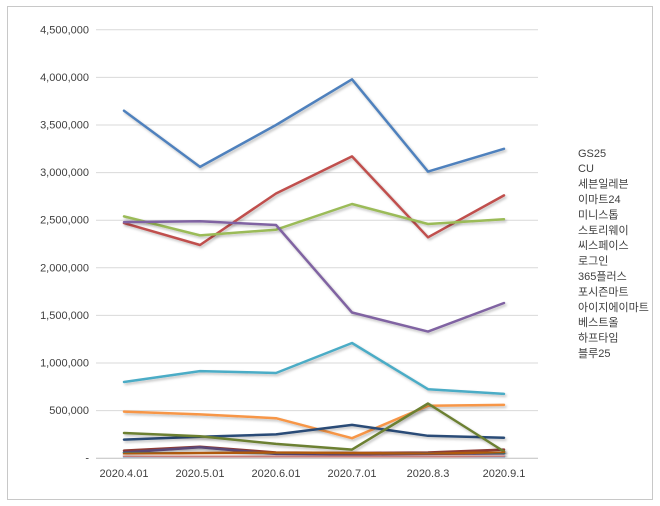 The height and width of the screenshot is (506, 660). Describe the element at coordinates (352, 474) in the screenshot. I see `x-axis-tick-label: 2020.7.01` at that location.